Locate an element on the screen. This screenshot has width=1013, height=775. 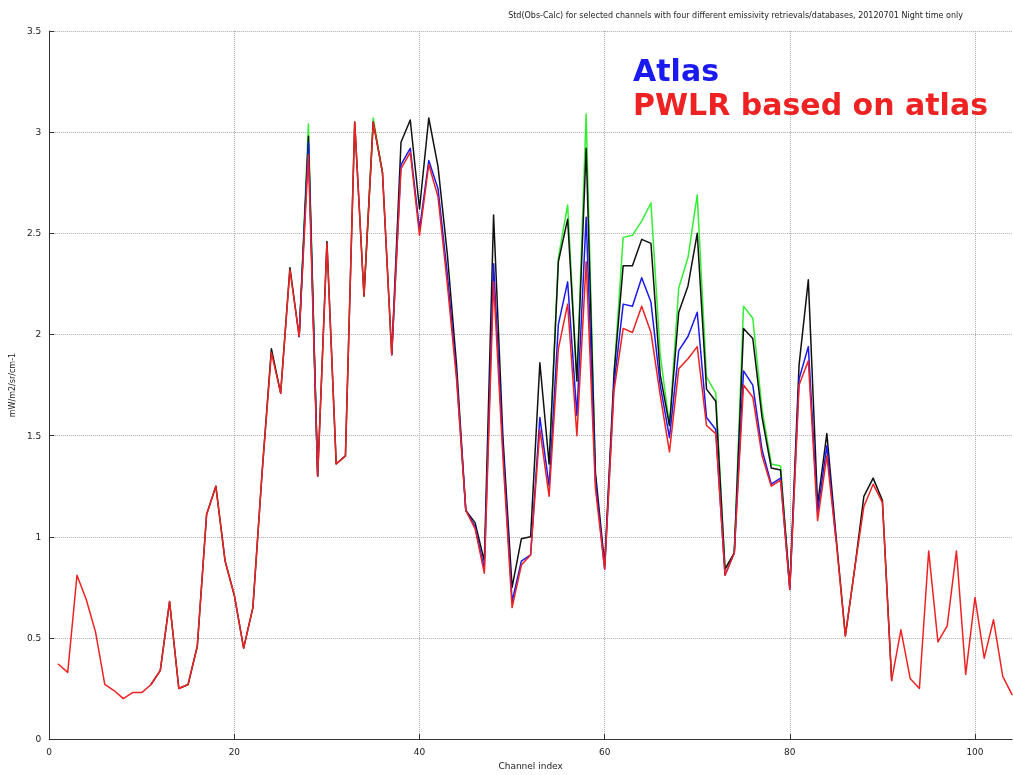
y-axis-title: mW/m2/sr/cm-1 is located at coordinates (12, 385).